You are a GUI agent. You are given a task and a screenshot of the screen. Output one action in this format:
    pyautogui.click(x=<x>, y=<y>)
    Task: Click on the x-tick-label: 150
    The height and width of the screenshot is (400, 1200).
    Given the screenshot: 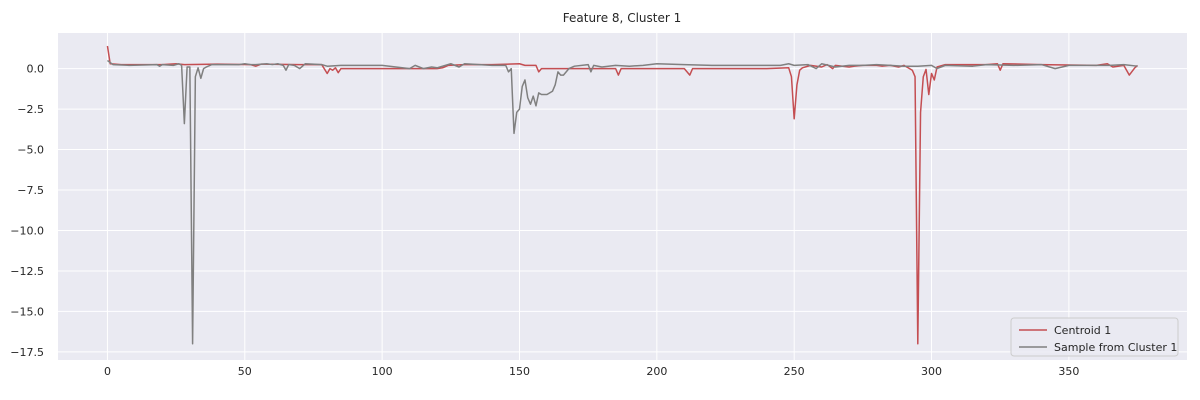 What is the action you would take?
    pyautogui.click(x=519, y=371)
    